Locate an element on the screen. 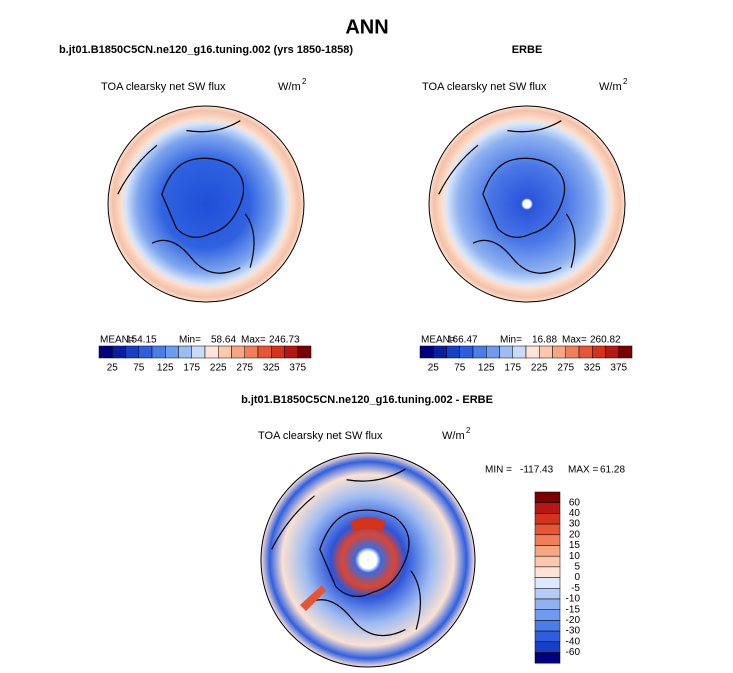 The height and width of the screenshot is (673, 733). colorbar-label: -40 is located at coordinates (573, 641).